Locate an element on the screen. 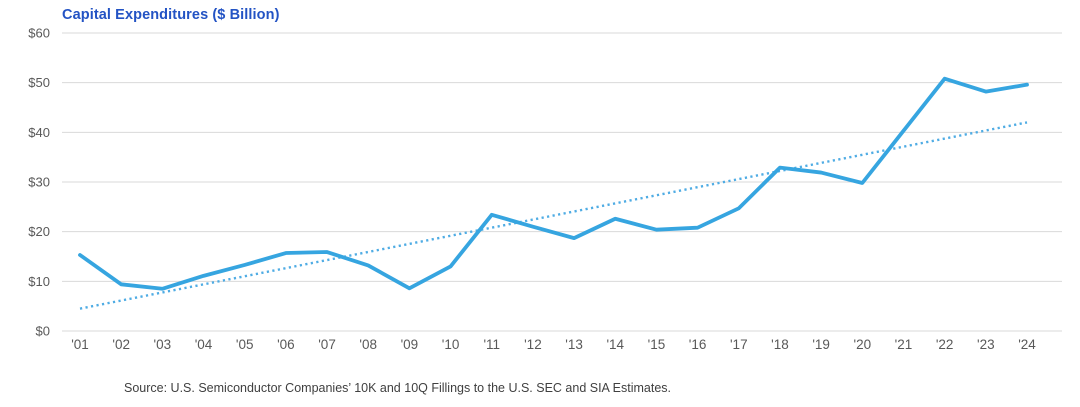 The image size is (1080, 407). x-axis-tick-label: '20 is located at coordinates (863, 344).